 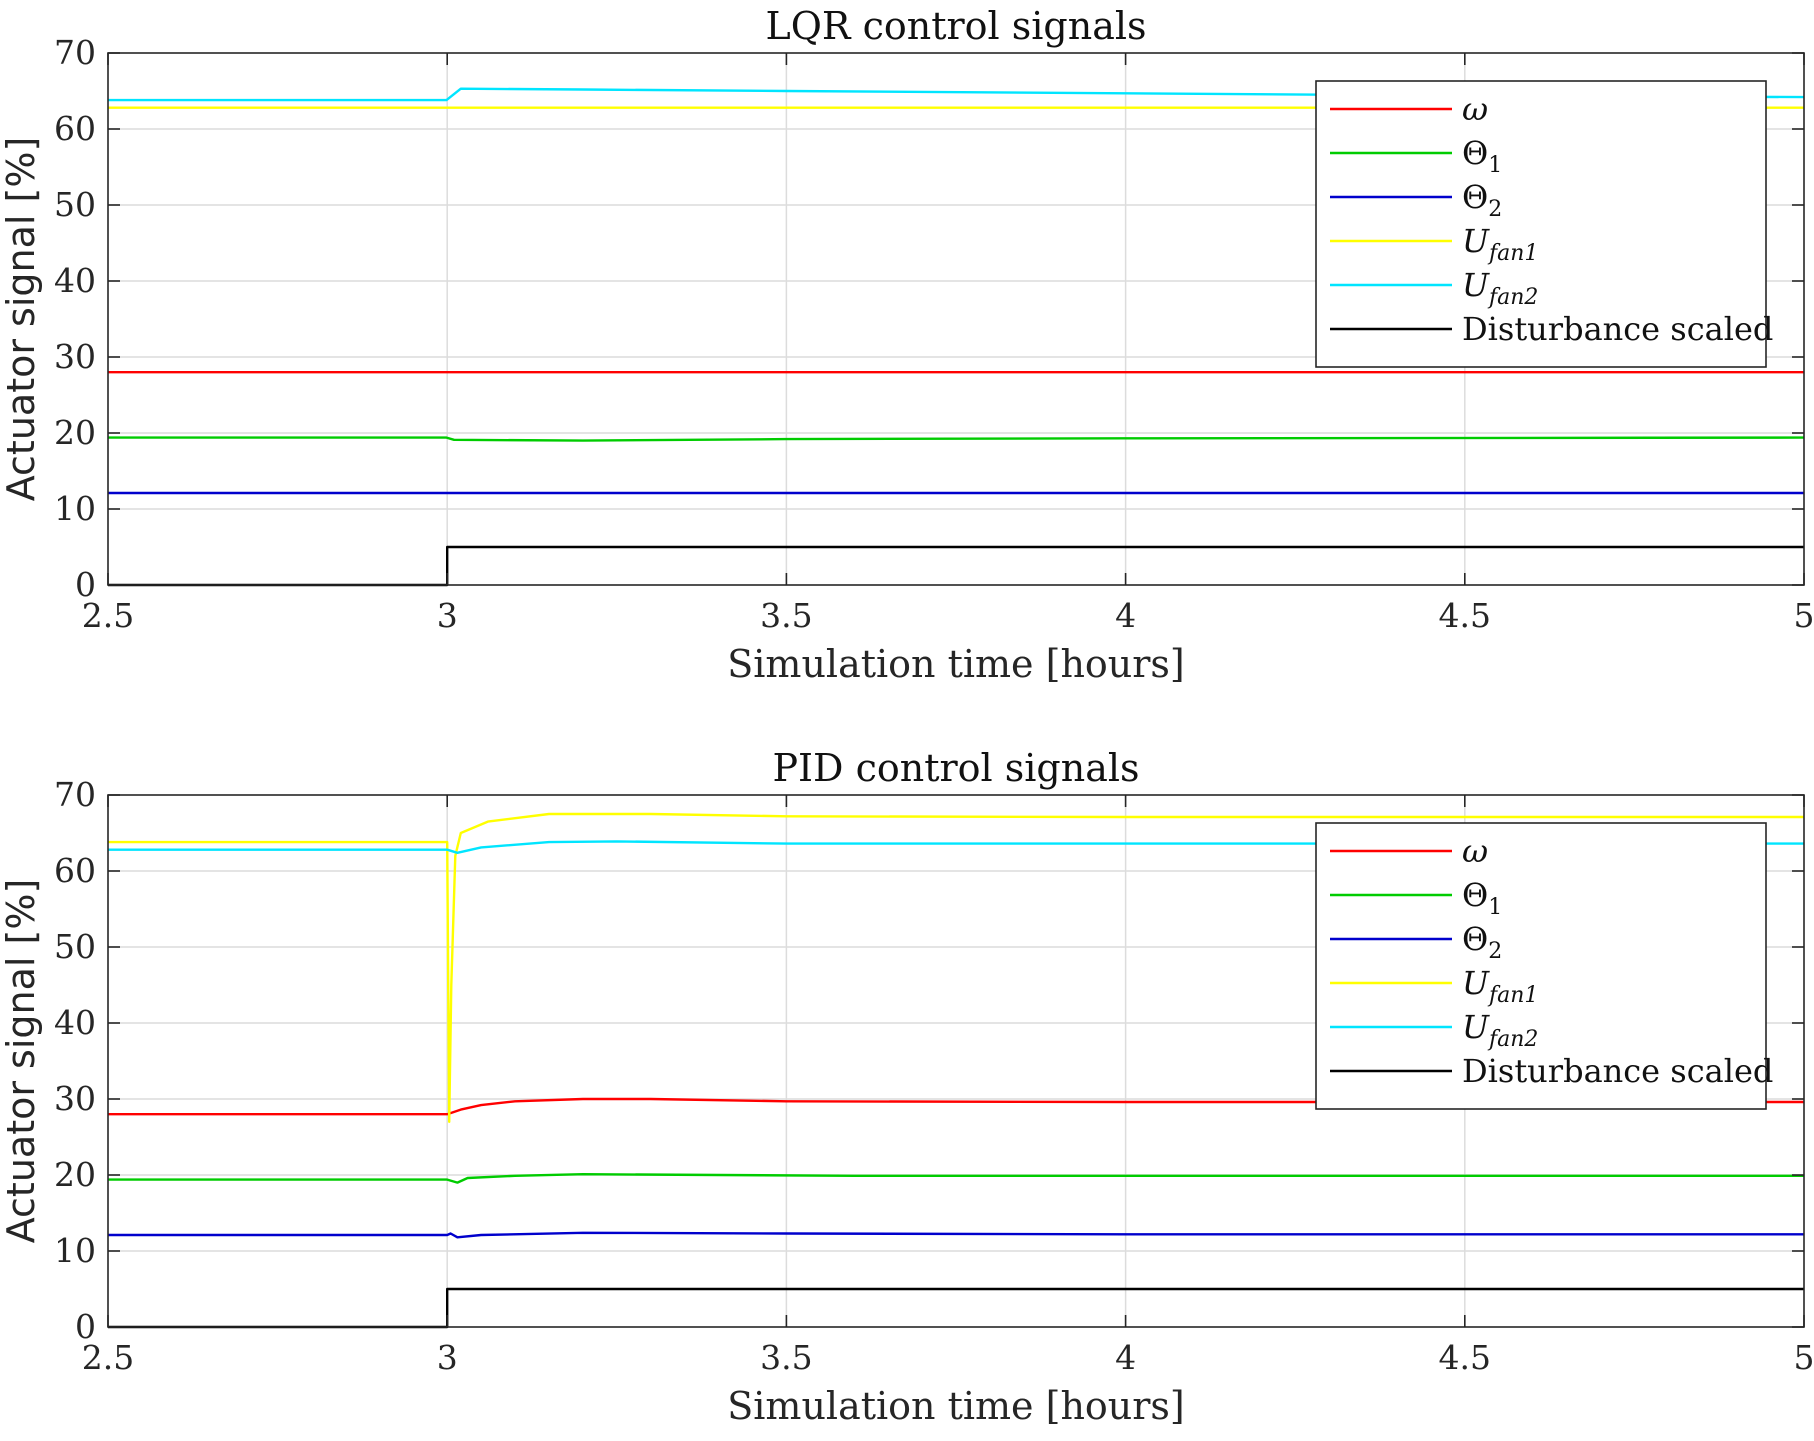 What do you see at coordinates (955, 26) in the screenshot?
I see `chart-title: LQR control signals` at bounding box center [955, 26].